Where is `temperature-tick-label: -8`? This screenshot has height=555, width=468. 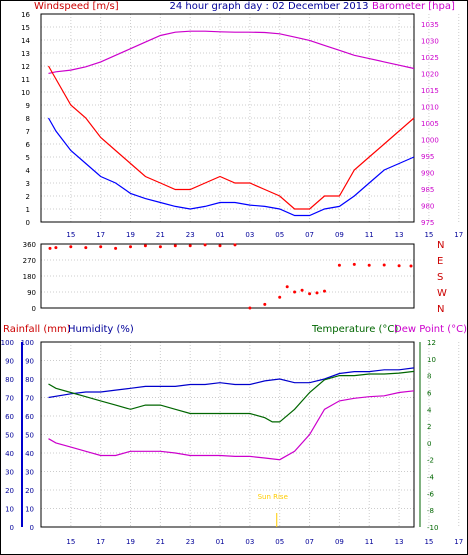 temperature-tick-label: -8 is located at coordinates (430, 511).